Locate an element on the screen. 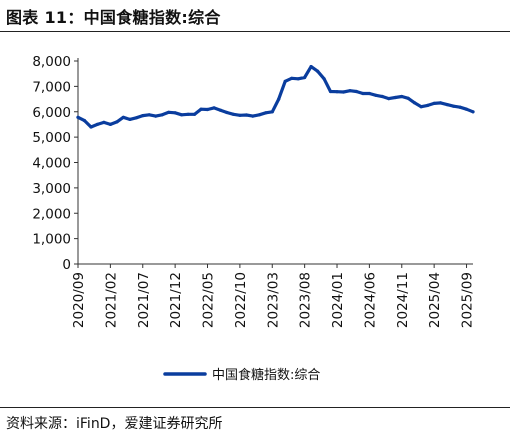 The image size is (510, 439). chart-legend: 中国食糖指数:综合 is located at coordinates (241, 375).